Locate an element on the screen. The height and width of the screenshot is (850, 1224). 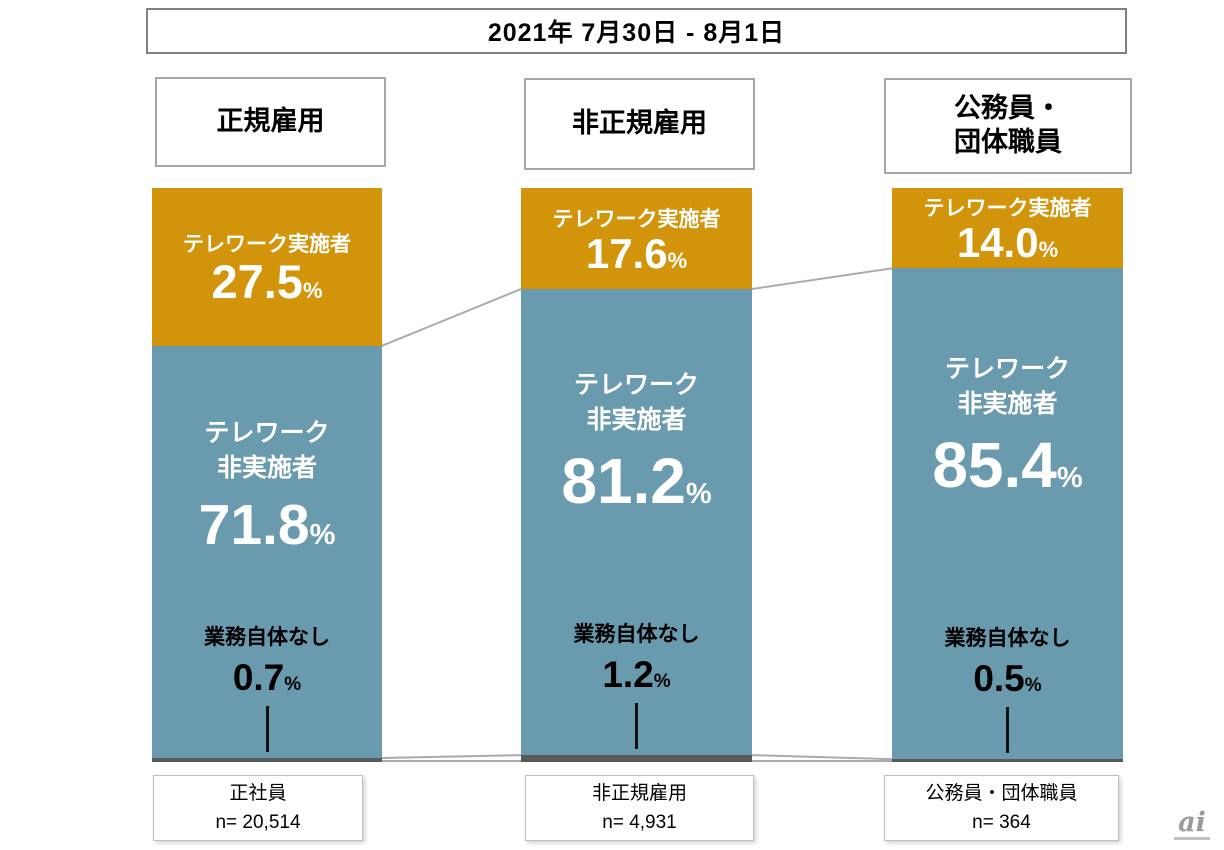
sample-size-value: n= 364 is located at coordinates (1001, 822).